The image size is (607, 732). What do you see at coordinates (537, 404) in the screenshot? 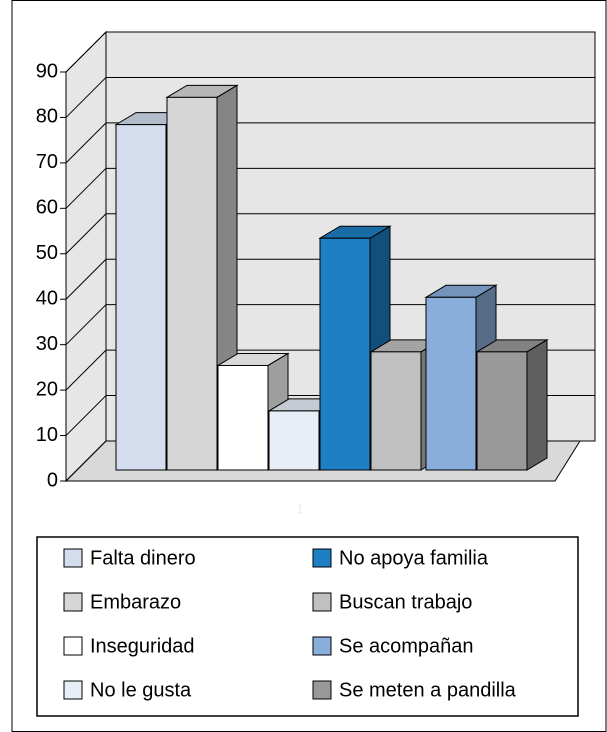
I see `bar-side` at bounding box center [537, 404].